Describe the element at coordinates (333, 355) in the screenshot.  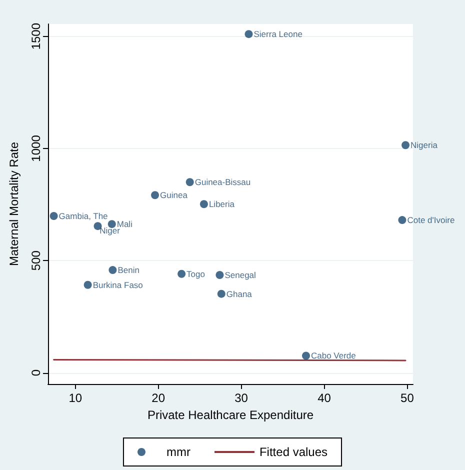
I see `data-label: Cabo Verde` at that location.